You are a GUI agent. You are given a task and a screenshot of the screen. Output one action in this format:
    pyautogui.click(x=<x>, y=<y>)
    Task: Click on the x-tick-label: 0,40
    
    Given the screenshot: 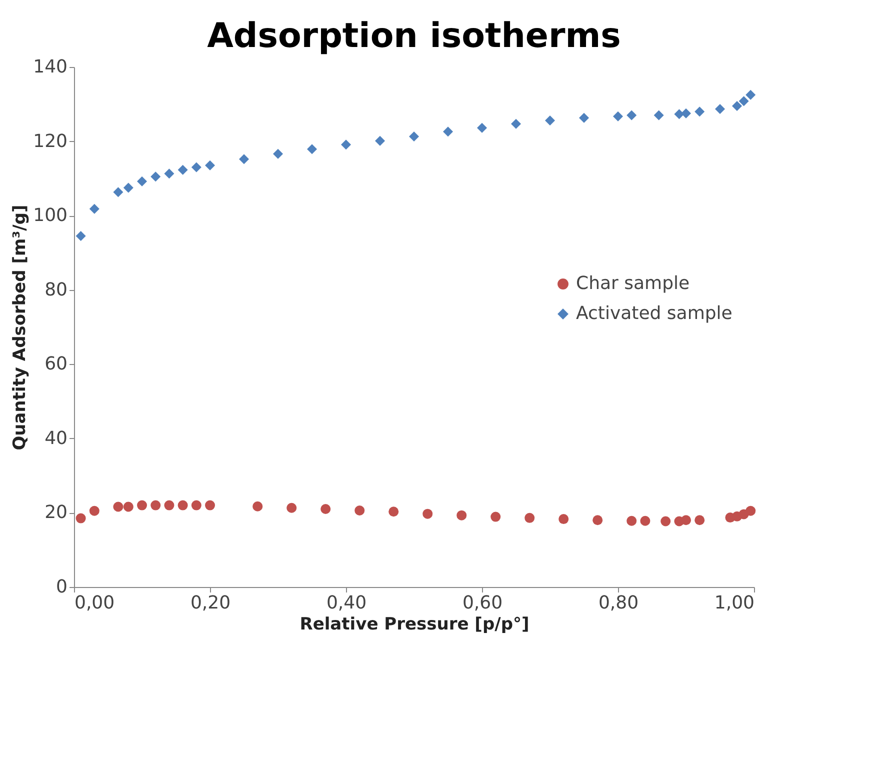 What is the action you would take?
    pyautogui.click(x=346, y=603)
    